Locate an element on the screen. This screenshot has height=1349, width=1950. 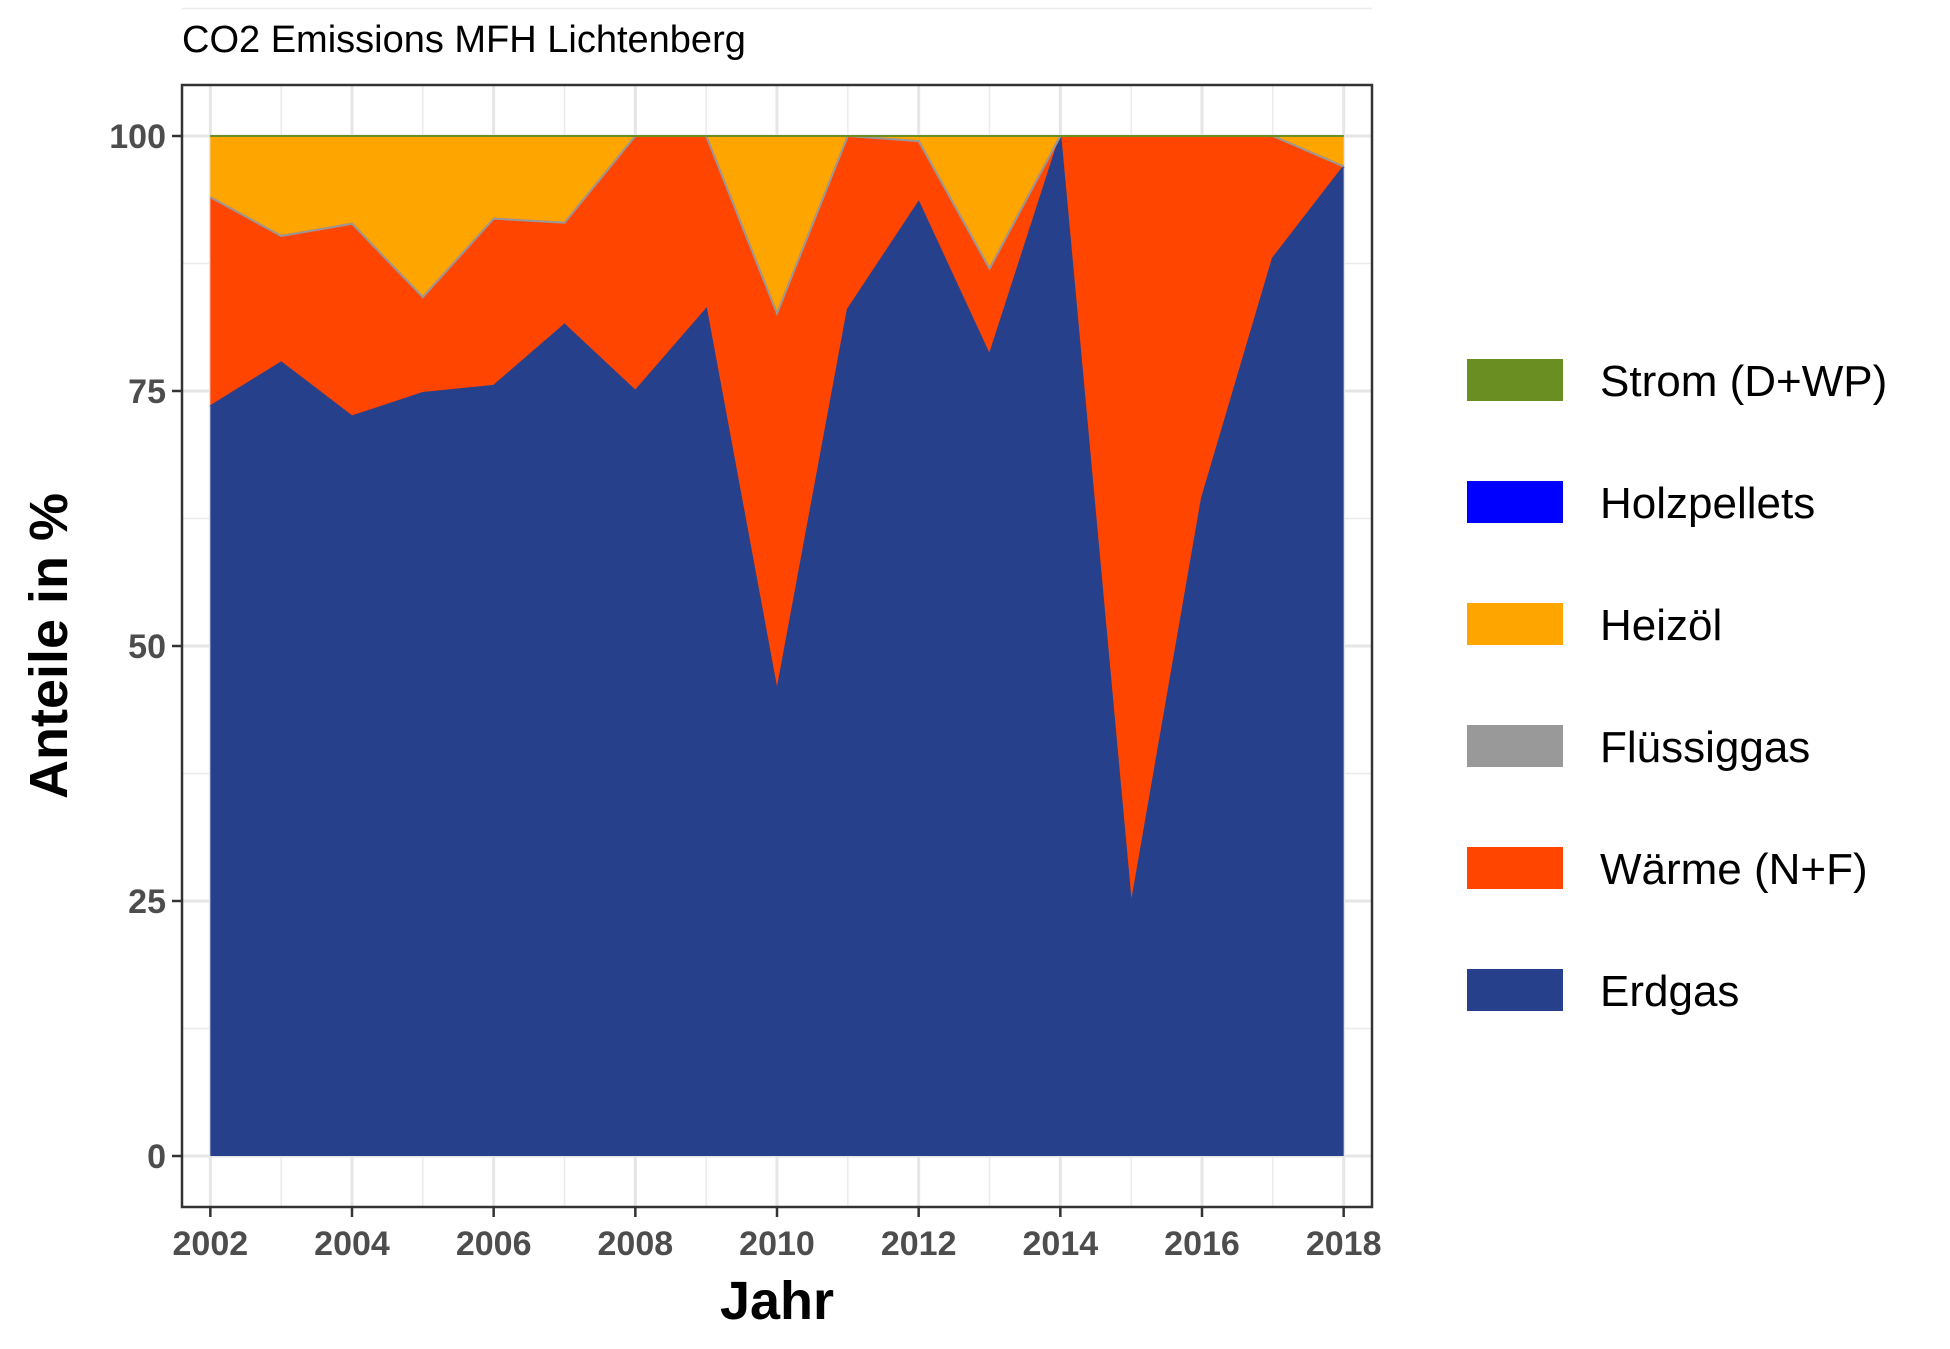
y-axis: 0 25 50 75 100 is located at coordinates (145, 647).